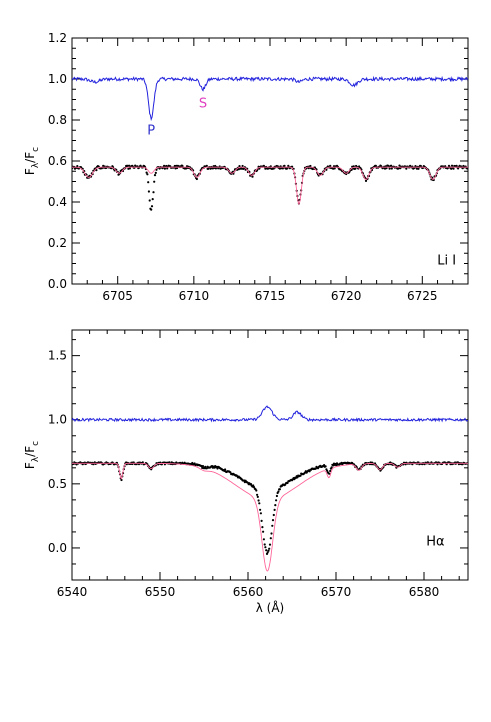  I want to click on annotation-label: Li I, so click(446, 261).